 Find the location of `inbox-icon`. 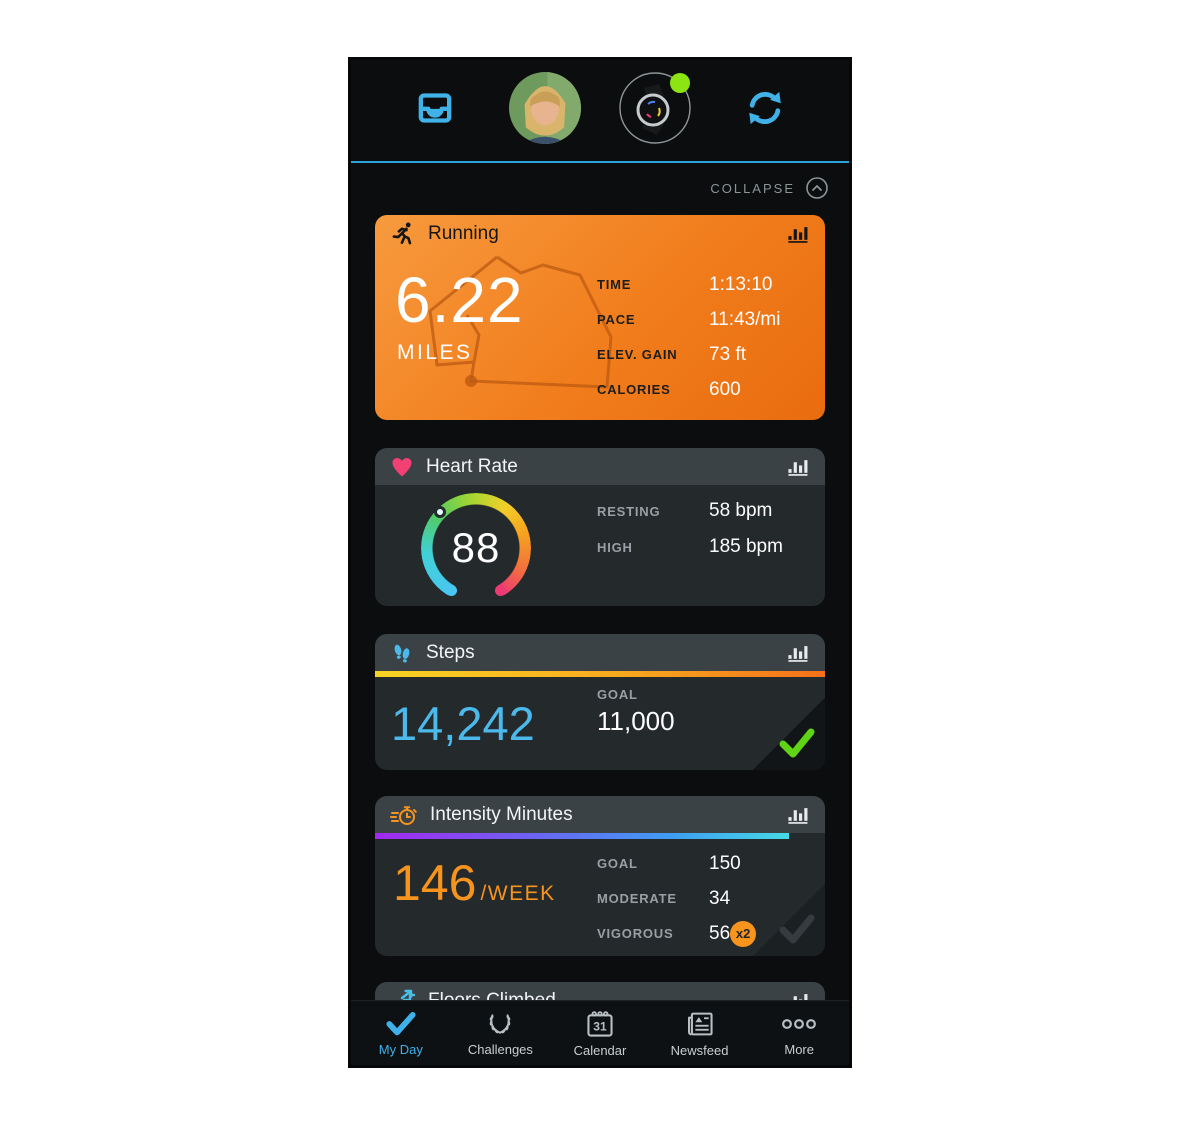

inbox-icon is located at coordinates (435, 110).